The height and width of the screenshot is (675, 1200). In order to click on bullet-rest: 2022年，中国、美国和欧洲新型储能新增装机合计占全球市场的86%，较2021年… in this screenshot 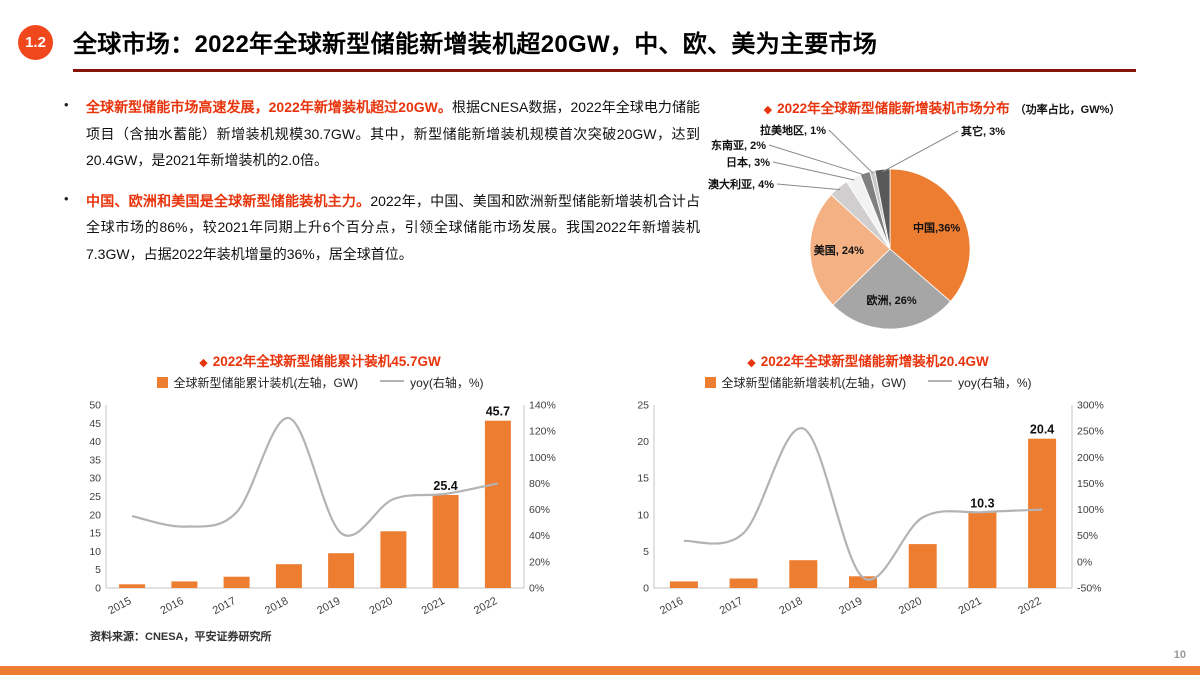, I will do `click(393, 227)`.